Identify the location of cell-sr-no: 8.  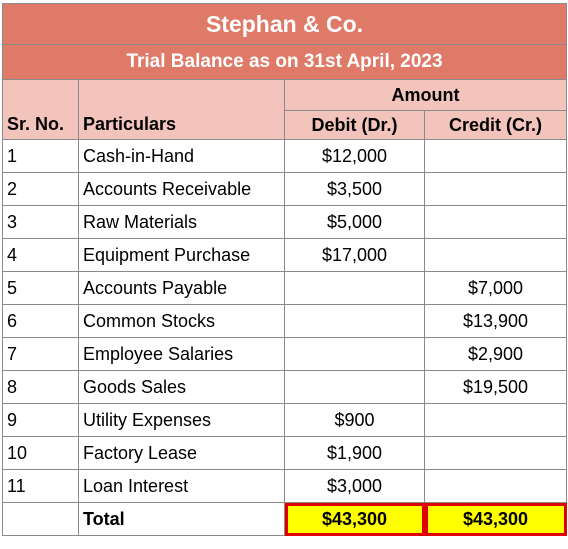
(40, 387).